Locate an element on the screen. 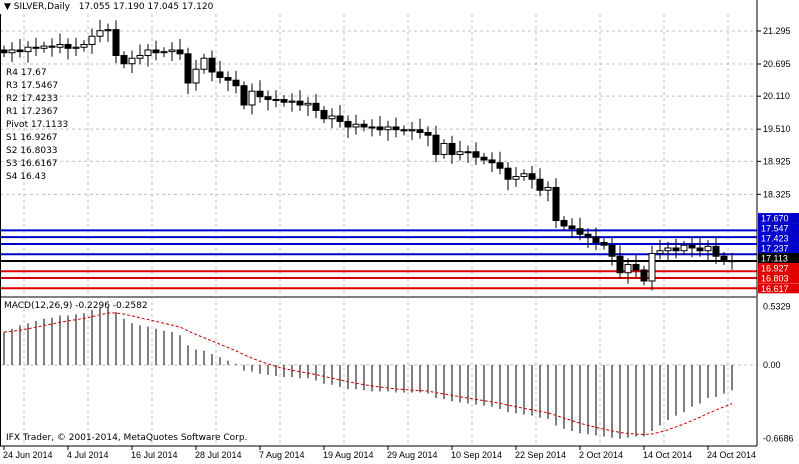  price-tick-label: 19.510 is located at coordinates (777, 129).